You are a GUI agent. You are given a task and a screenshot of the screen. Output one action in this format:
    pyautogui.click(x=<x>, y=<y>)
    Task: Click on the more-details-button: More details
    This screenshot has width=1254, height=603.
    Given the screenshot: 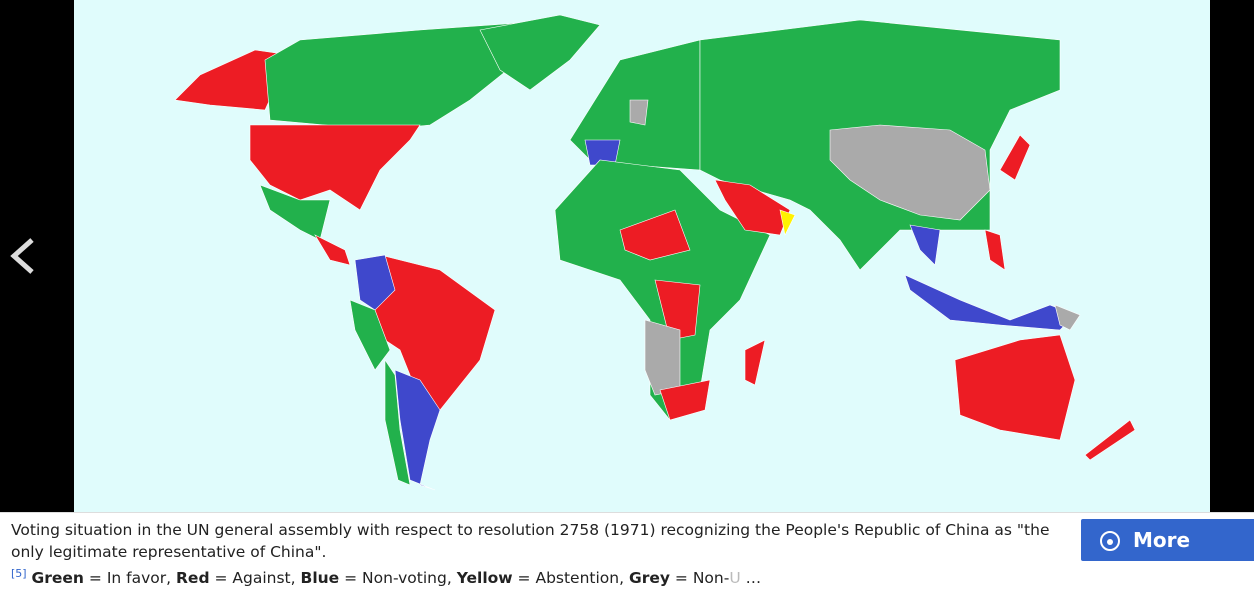 What is the action you would take?
    pyautogui.click(x=1167, y=556)
    